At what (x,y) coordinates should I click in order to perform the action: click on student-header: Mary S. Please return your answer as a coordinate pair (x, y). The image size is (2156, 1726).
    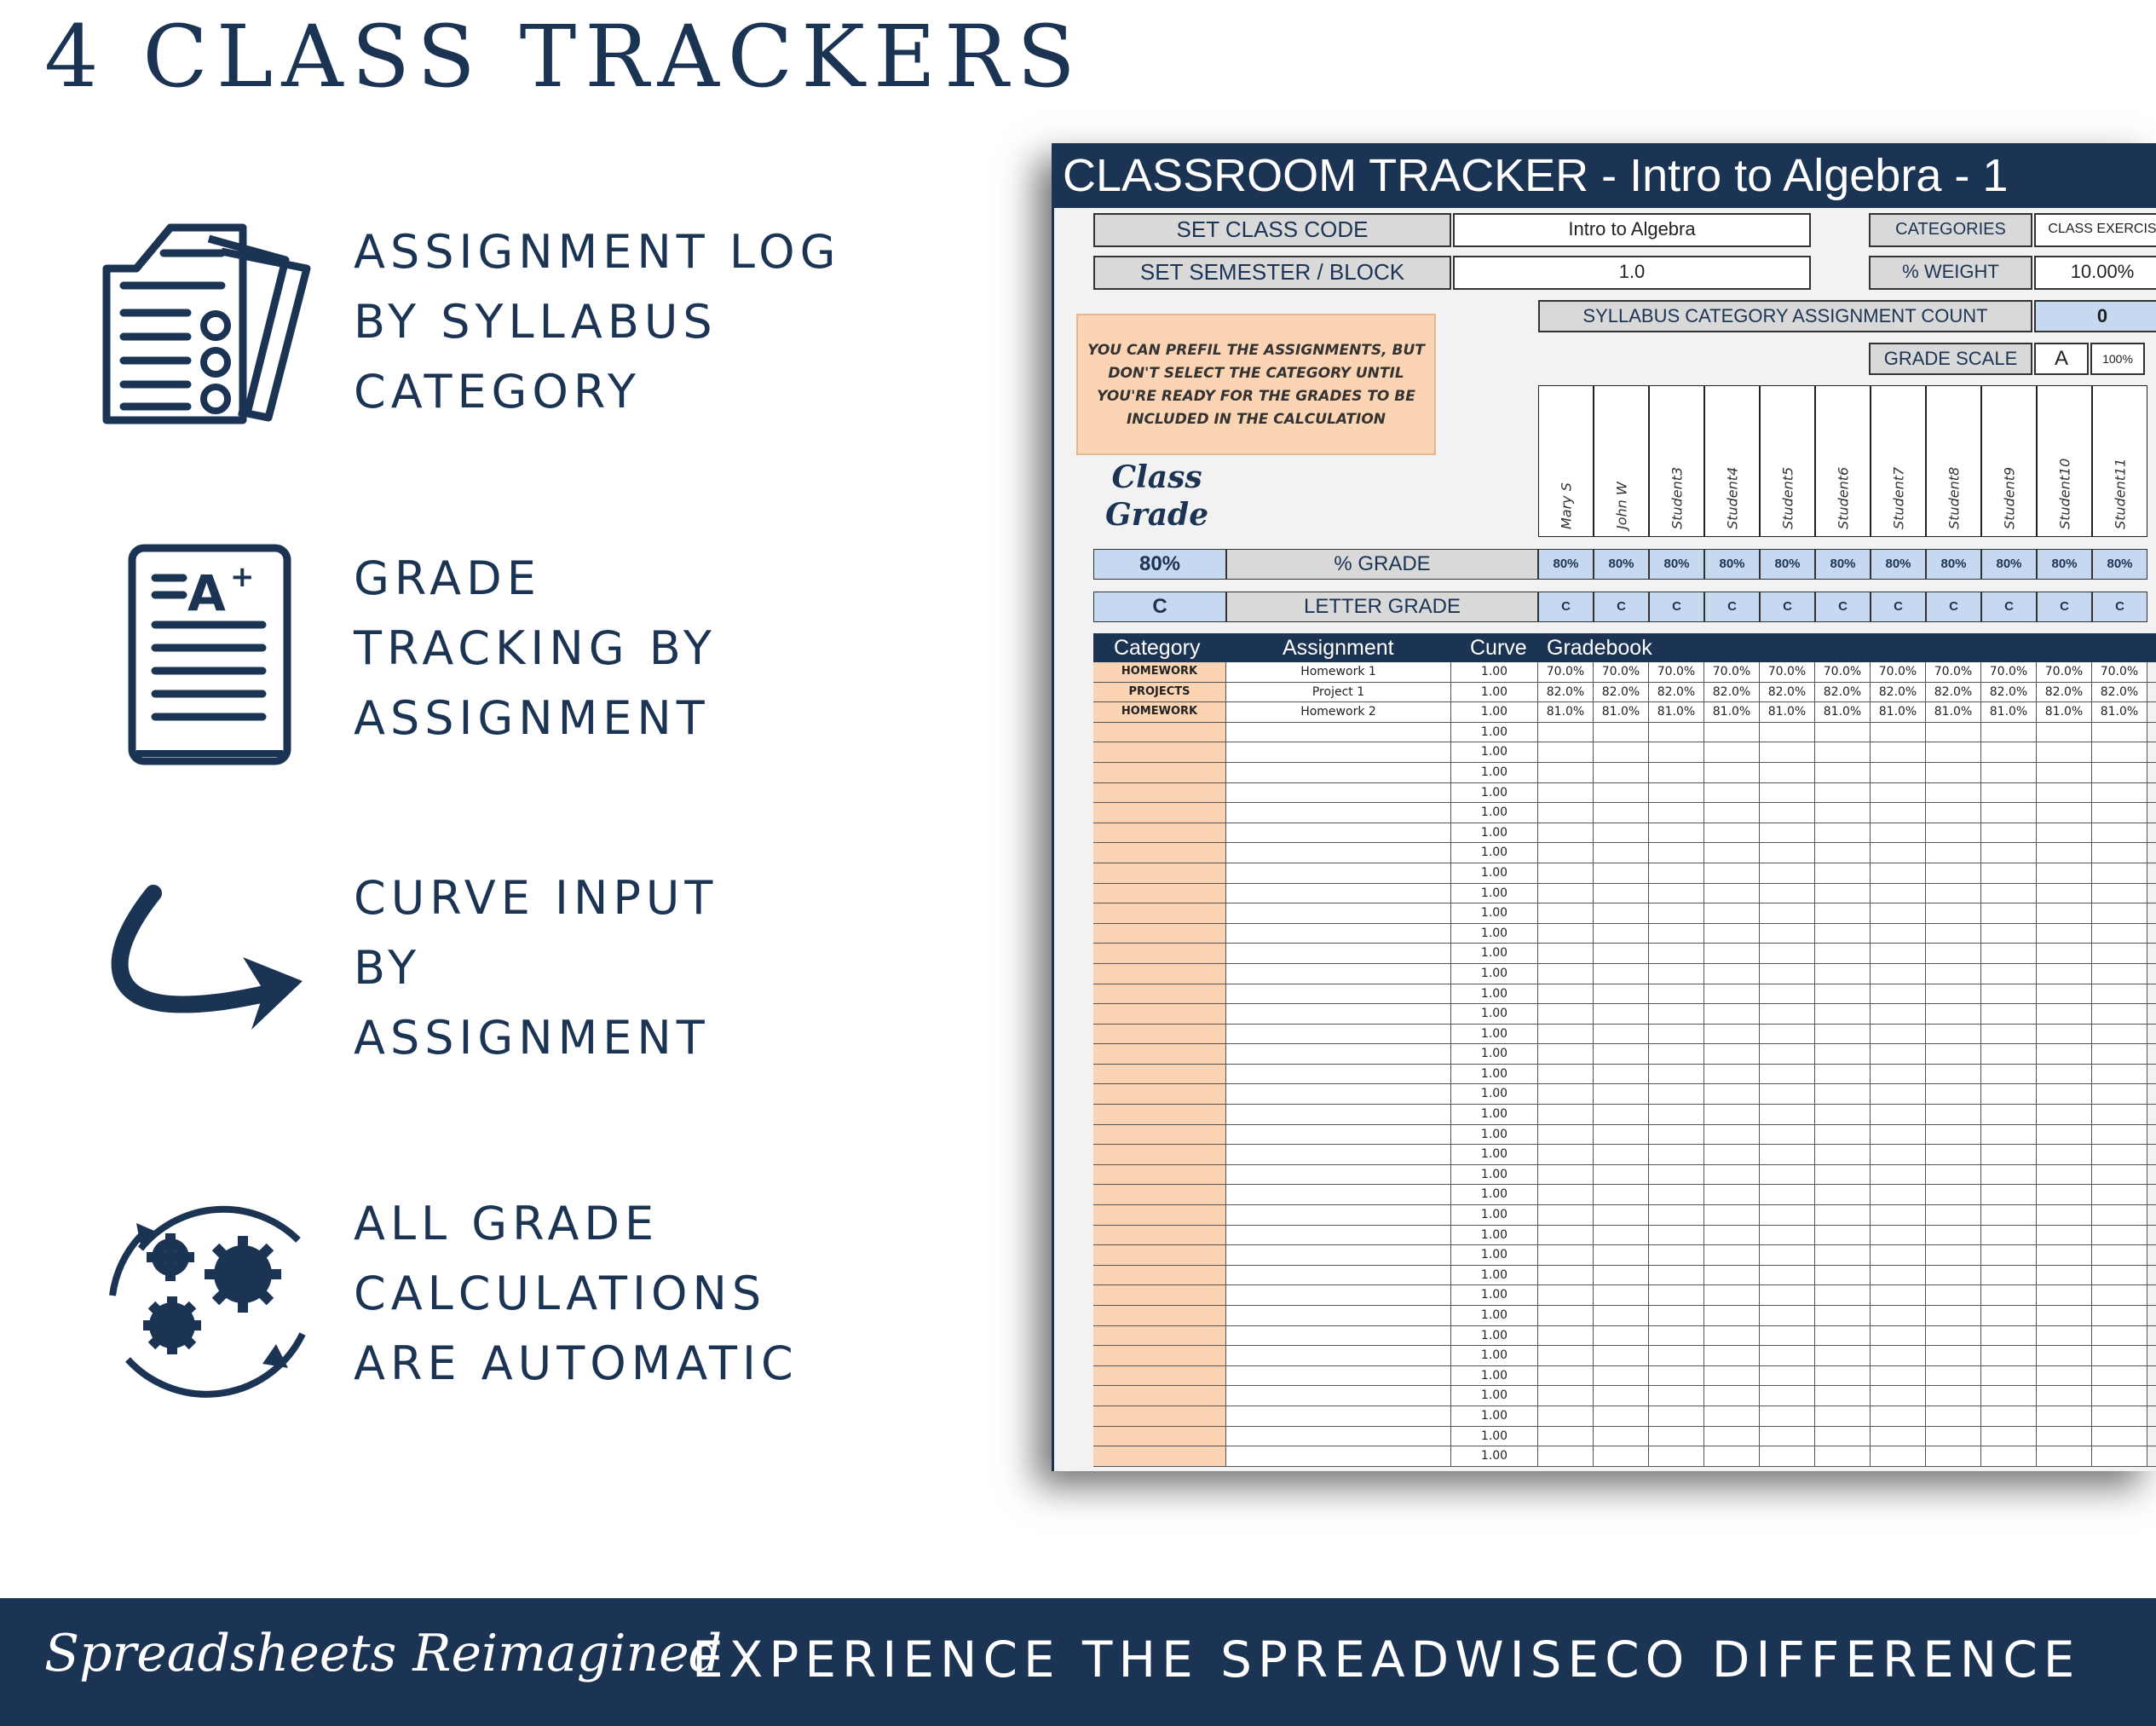
    Looking at the image, I should click on (1566, 461).